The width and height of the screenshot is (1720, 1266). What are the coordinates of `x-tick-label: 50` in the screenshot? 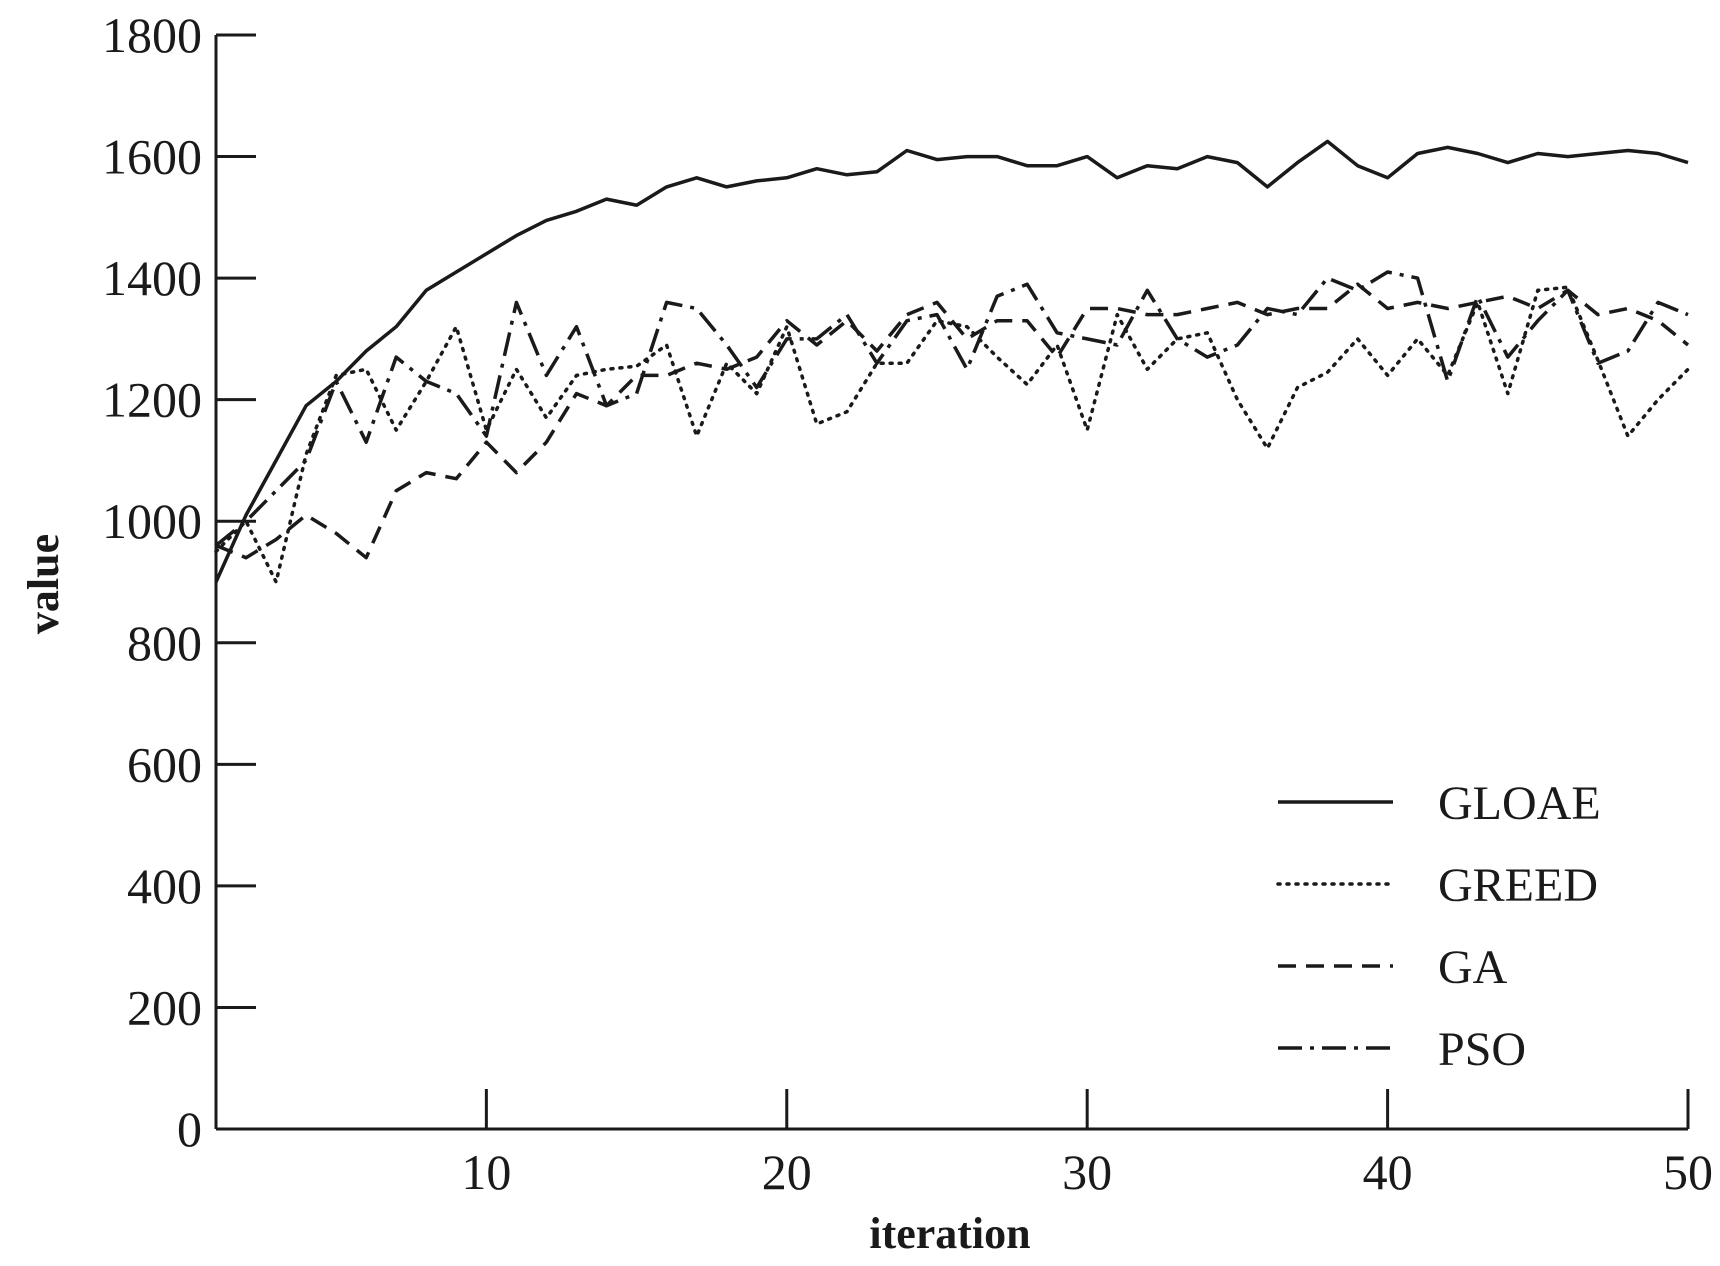 It's located at (1688, 1172).